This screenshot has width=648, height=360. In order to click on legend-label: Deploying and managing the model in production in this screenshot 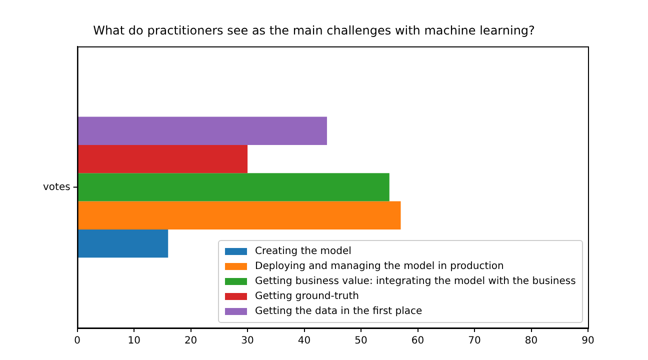, I will do `click(379, 266)`.